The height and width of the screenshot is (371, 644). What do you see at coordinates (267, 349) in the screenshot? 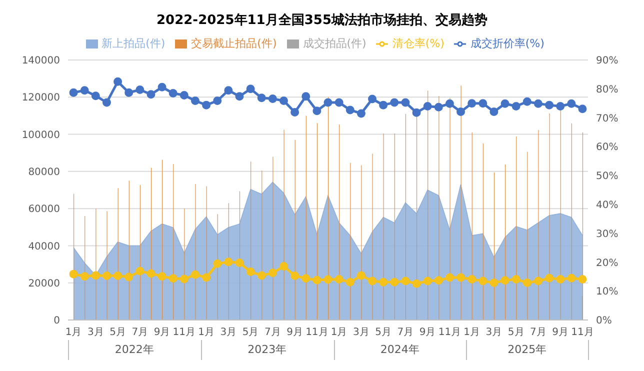
I see `text: 2023年` at bounding box center [267, 349].